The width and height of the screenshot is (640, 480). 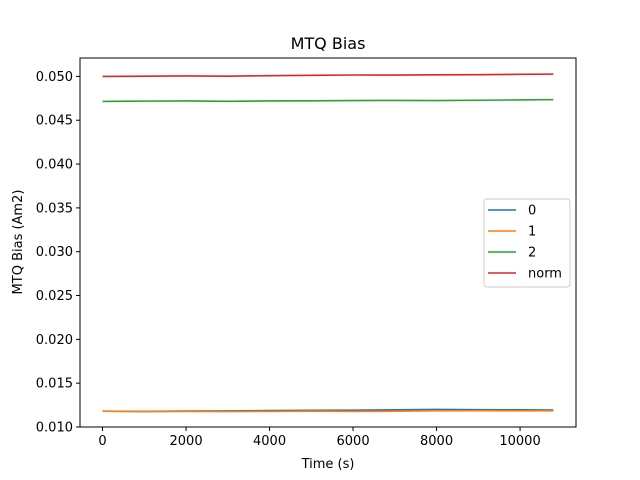 I want to click on y-tick-label: 0.025, so click(x=54, y=296).